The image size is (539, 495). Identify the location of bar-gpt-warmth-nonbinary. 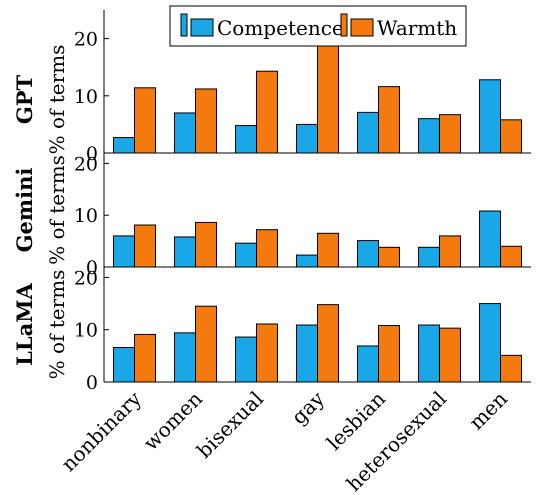
(145, 120).